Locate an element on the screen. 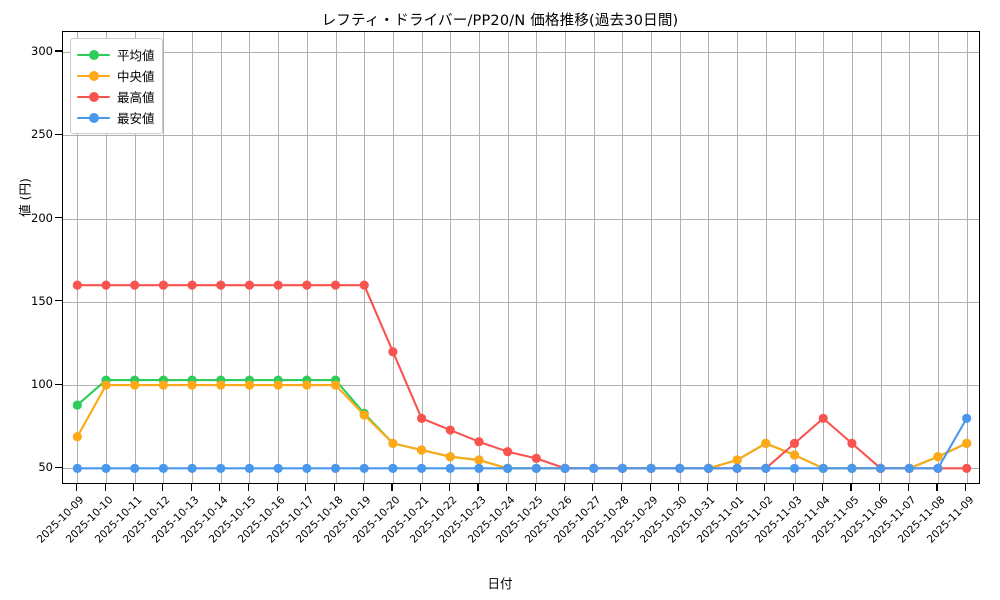 This screenshot has width=1000, height=600. legend-label: 最高値 is located at coordinates (136, 97).